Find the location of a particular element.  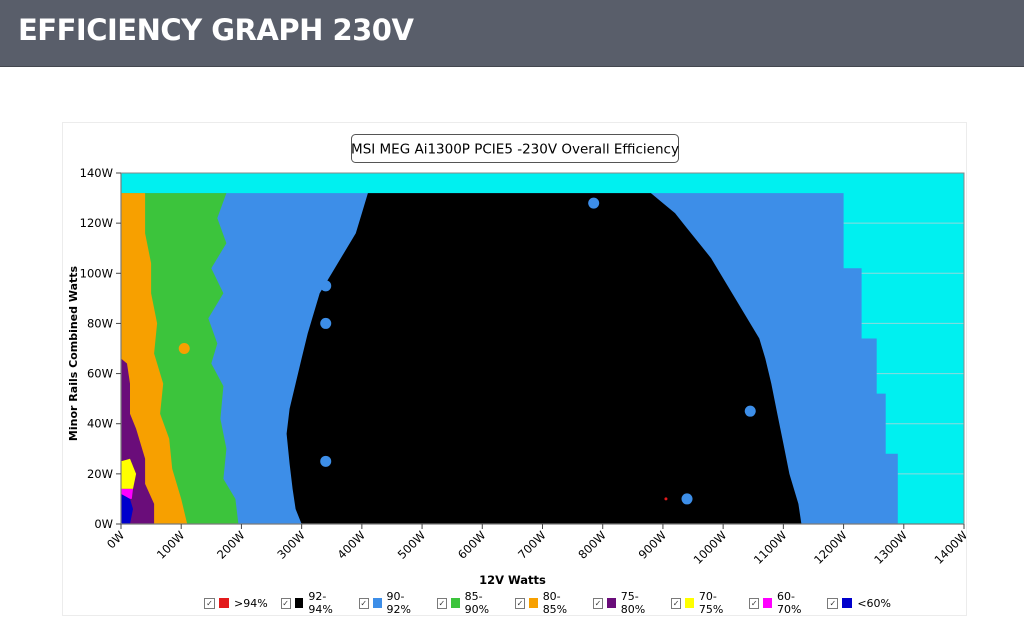

legend-item: ✓ 70-75% is located at coordinates (703, 603).